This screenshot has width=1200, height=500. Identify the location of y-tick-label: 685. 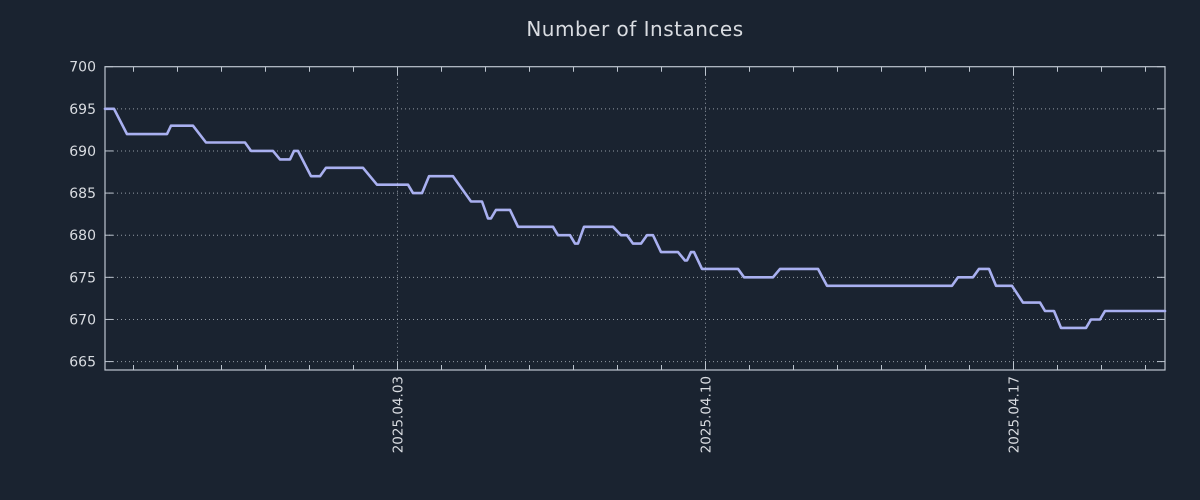
(82, 194).